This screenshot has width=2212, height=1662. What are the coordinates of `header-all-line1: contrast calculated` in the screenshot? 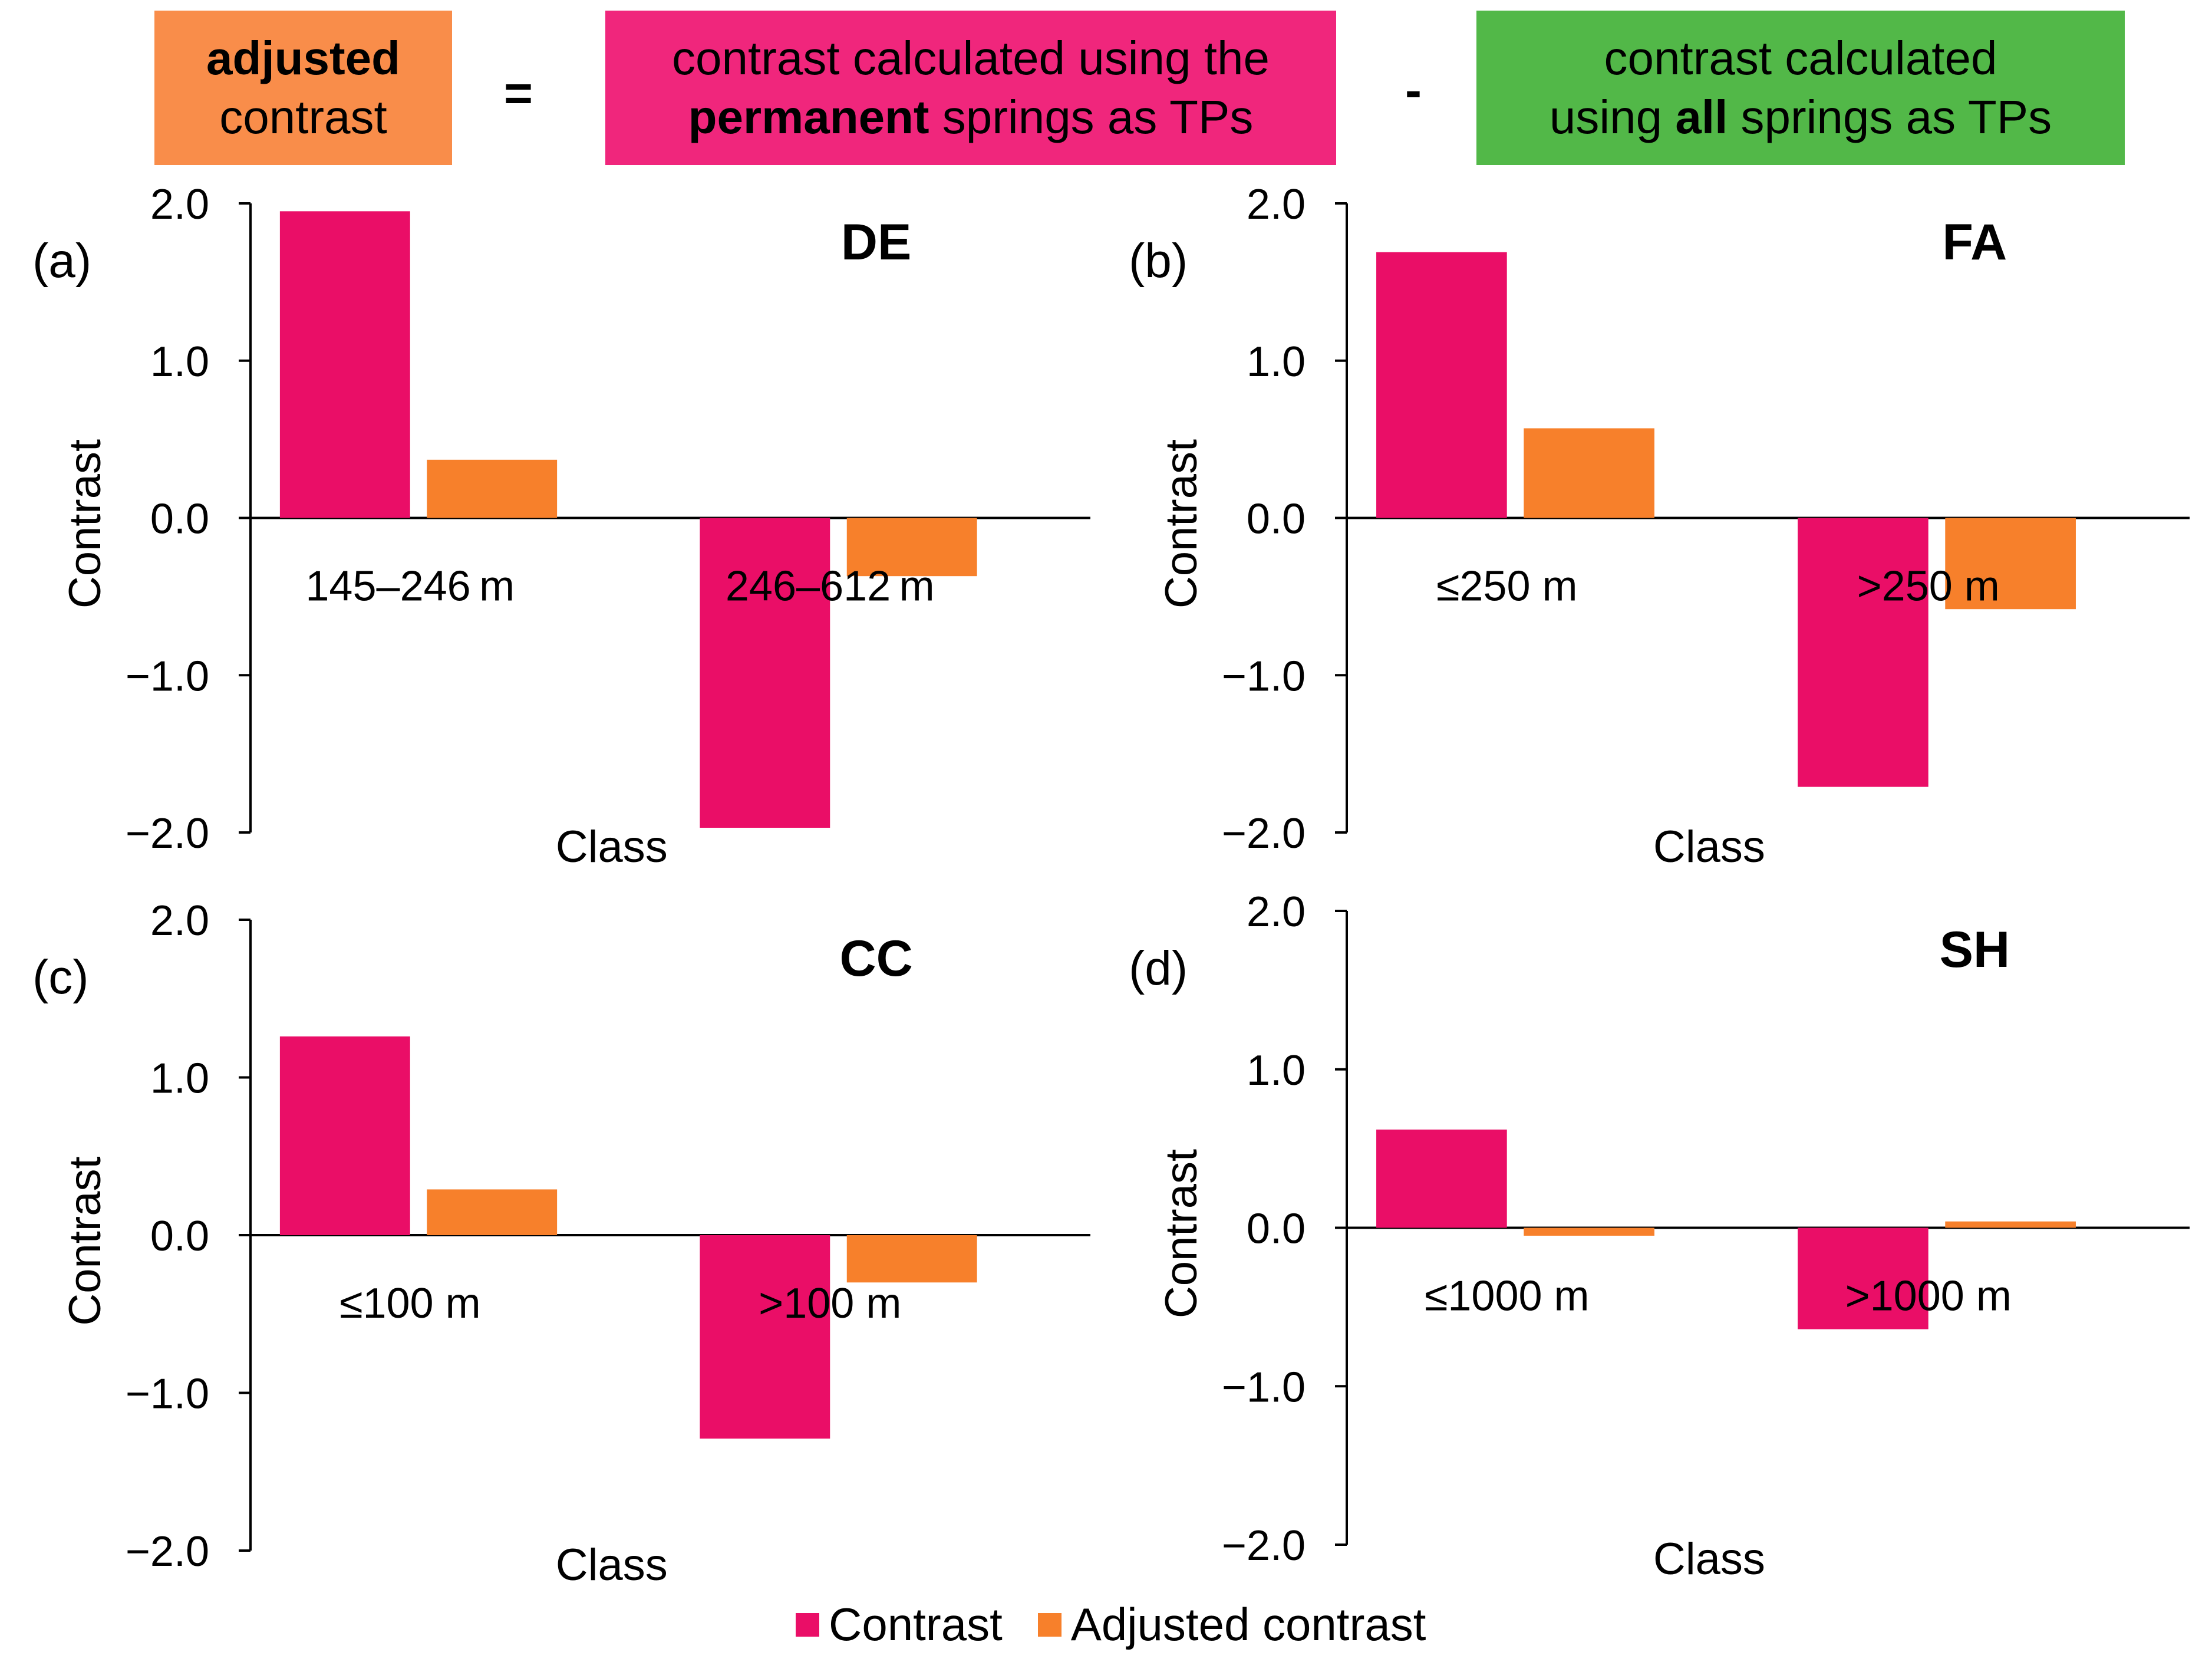 It's located at (1801, 58).